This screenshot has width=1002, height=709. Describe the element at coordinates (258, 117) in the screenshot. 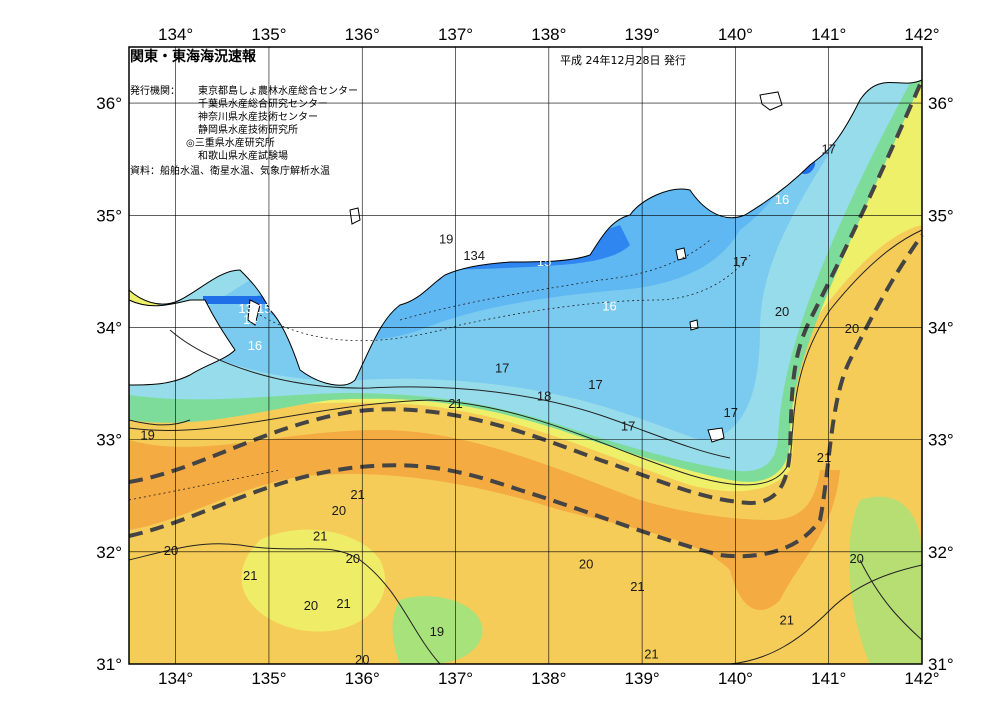

I see `issuer-item: 神奈川県水産技術センター` at that location.